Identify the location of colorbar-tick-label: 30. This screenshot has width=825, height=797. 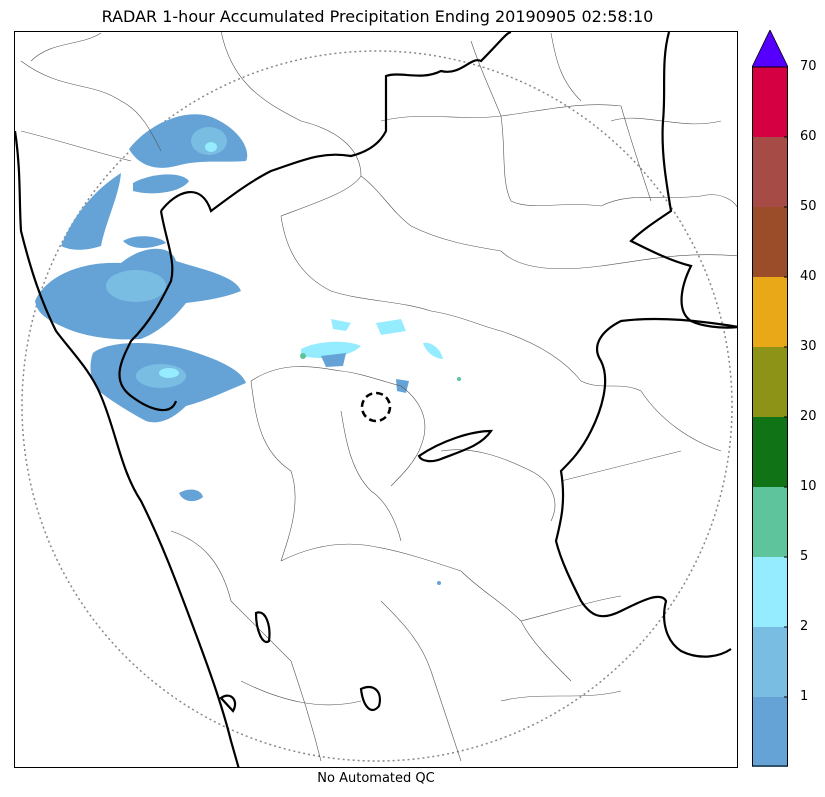
(808, 346).